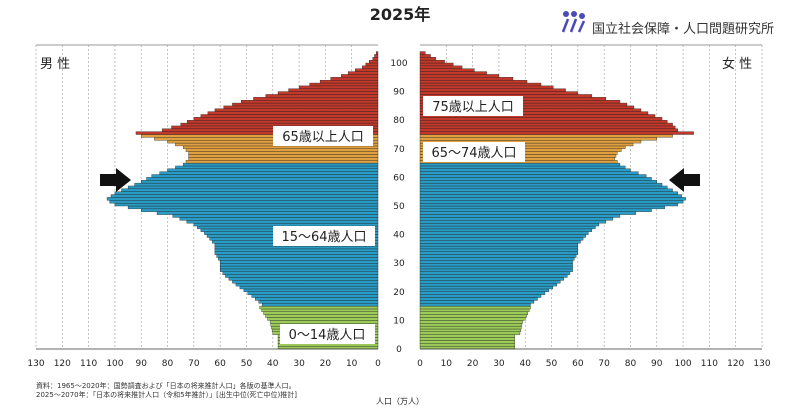 Image resolution: width=800 pixels, height=411 pixels. Describe the element at coordinates (684, 180) in the screenshot. I see `marker-arrow-right-icon` at that location.